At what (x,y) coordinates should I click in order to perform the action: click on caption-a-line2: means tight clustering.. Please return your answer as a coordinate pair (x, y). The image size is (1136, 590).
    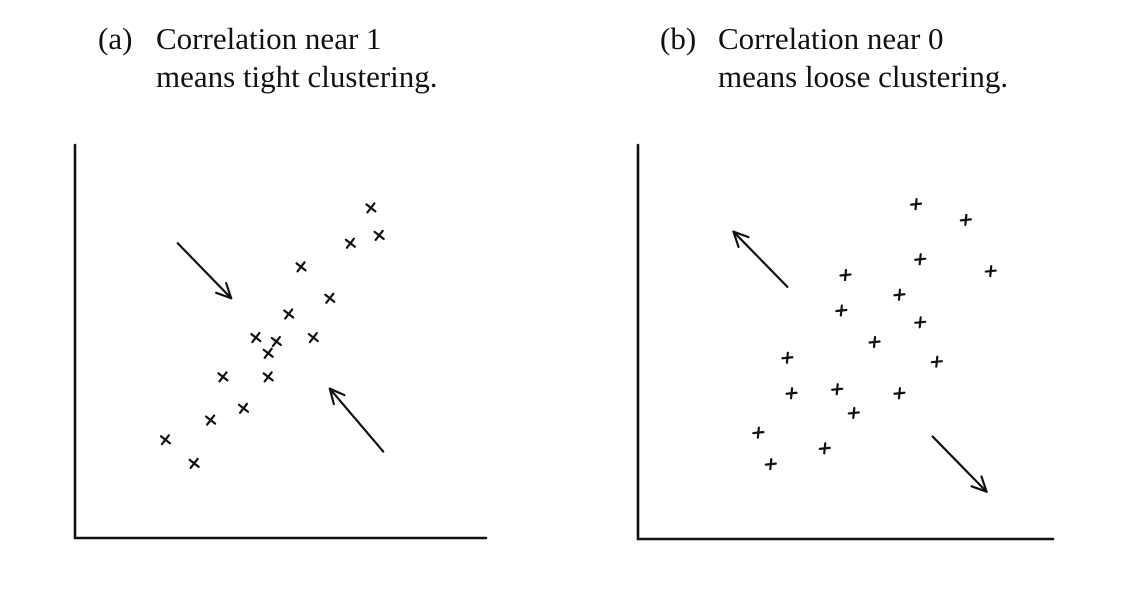
    Looking at the image, I should click on (297, 76).